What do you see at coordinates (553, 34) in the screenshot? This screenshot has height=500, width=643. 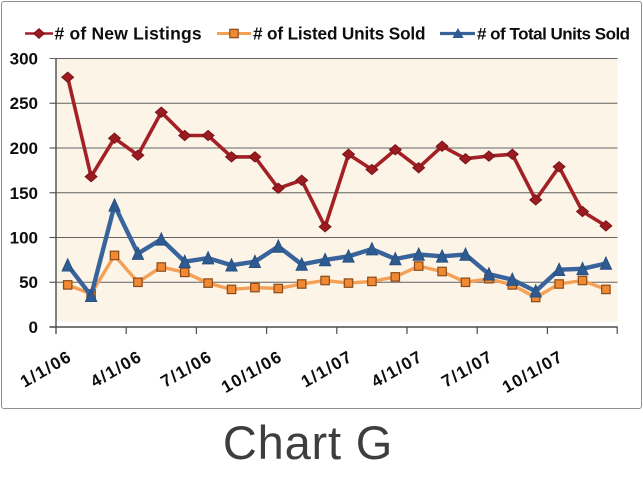 I see `svg-text: # of Total Units Sold` at bounding box center [553, 34].